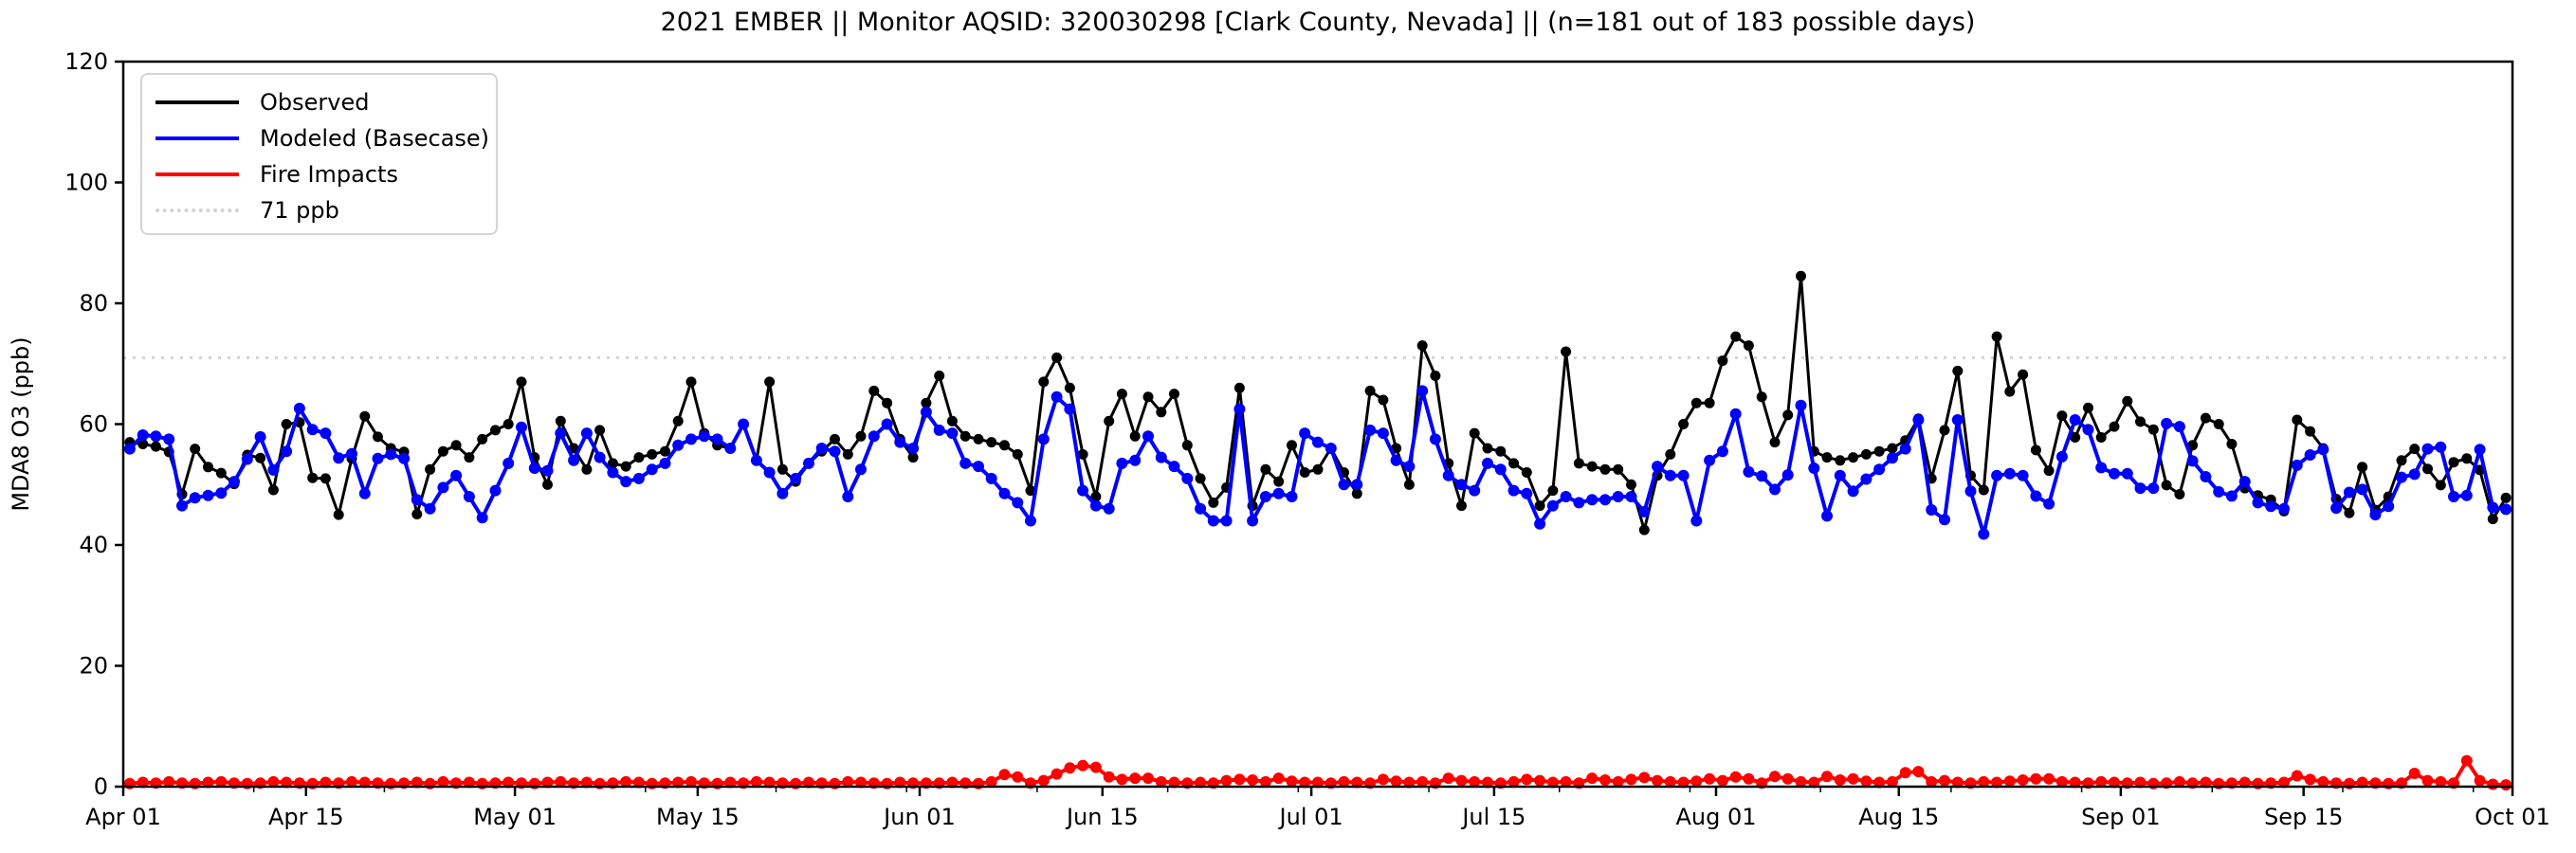 The width and height of the screenshot is (2576, 853). Describe the element at coordinates (93, 545) in the screenshot. I see `y-tick-label: 40` at that location.